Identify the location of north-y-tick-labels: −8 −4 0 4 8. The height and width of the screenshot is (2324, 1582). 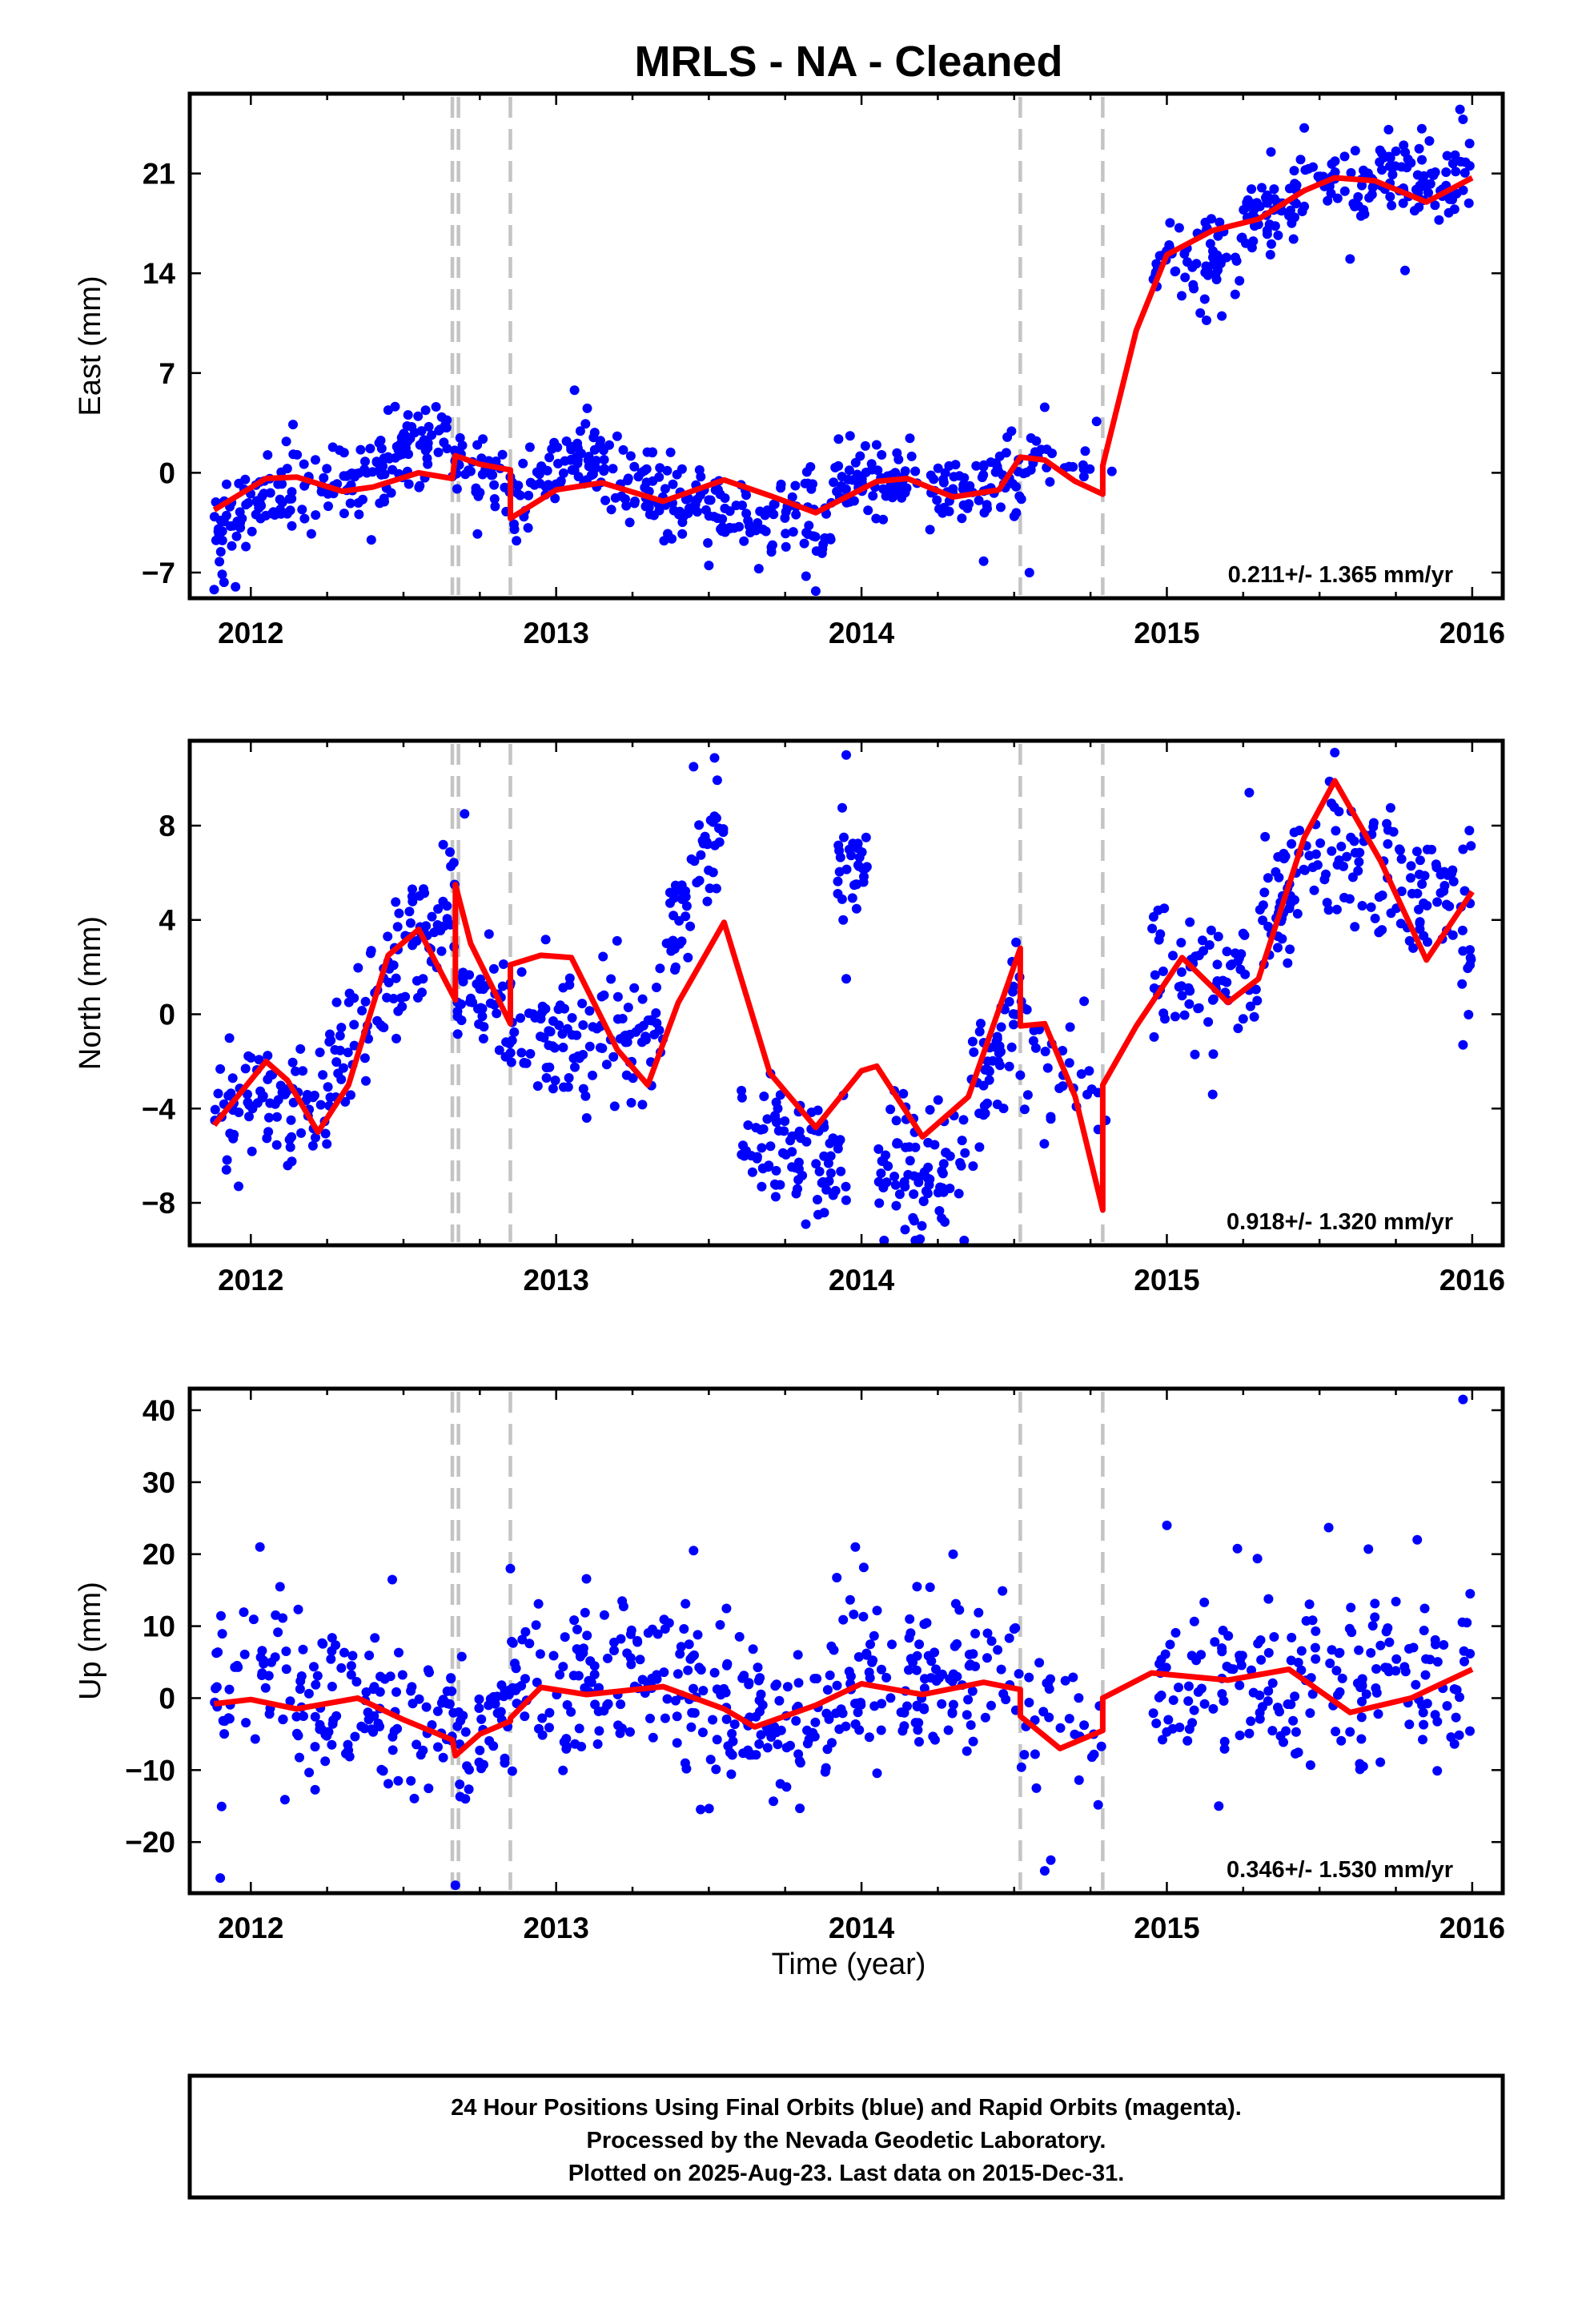
(159, 1015).